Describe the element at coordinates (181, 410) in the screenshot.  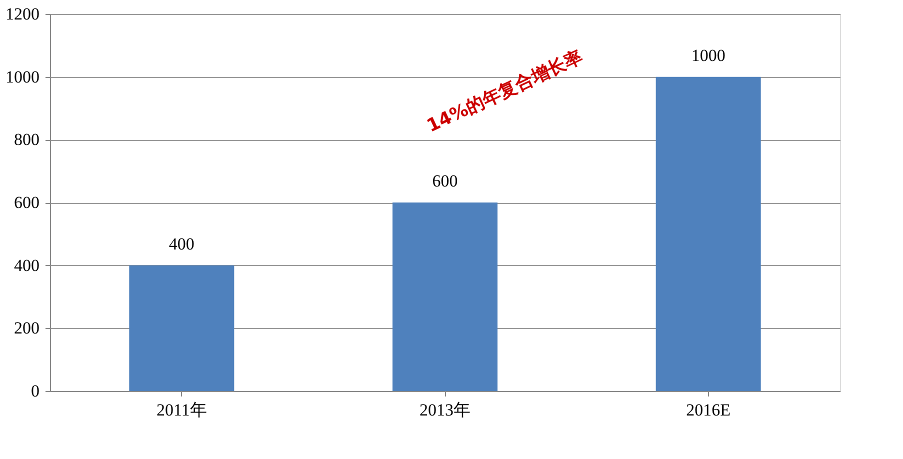
I see `x-tick-label: 2011年` at that location.